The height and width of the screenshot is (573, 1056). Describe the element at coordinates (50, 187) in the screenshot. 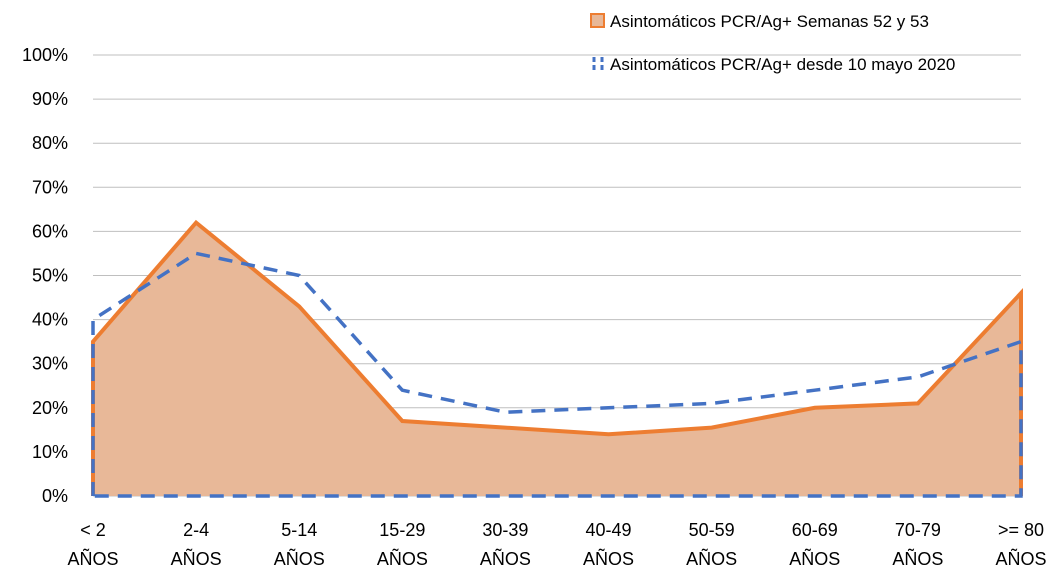

I see `y-tick-label: 70%` at that location.